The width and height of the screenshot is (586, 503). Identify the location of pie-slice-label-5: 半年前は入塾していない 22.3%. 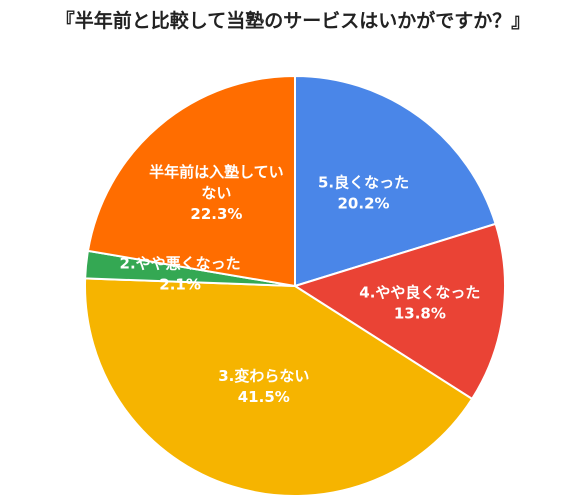
(216, 193).